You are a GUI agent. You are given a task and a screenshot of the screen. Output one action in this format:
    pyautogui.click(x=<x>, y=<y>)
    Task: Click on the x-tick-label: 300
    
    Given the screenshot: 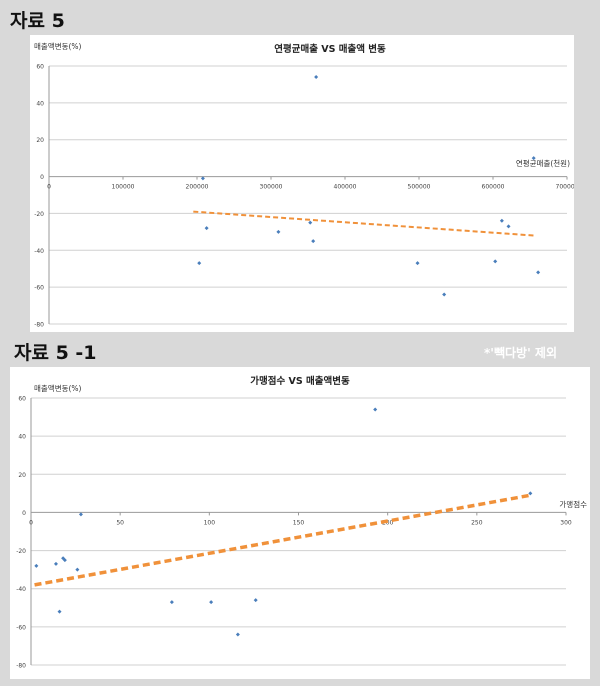 What is the action you would take?
    pyautogui.click(x=566, y=522)
    